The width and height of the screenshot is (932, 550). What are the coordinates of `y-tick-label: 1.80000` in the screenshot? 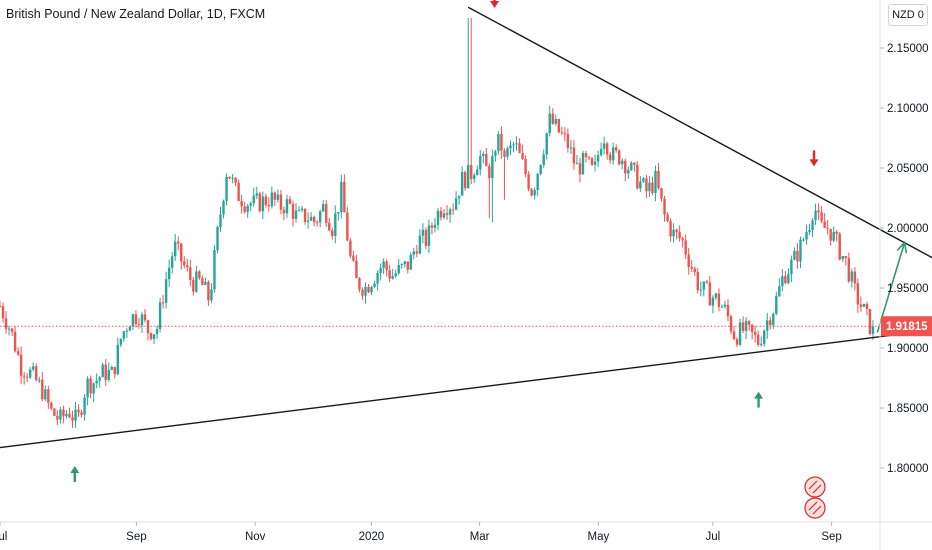 It's located at (908, 469).